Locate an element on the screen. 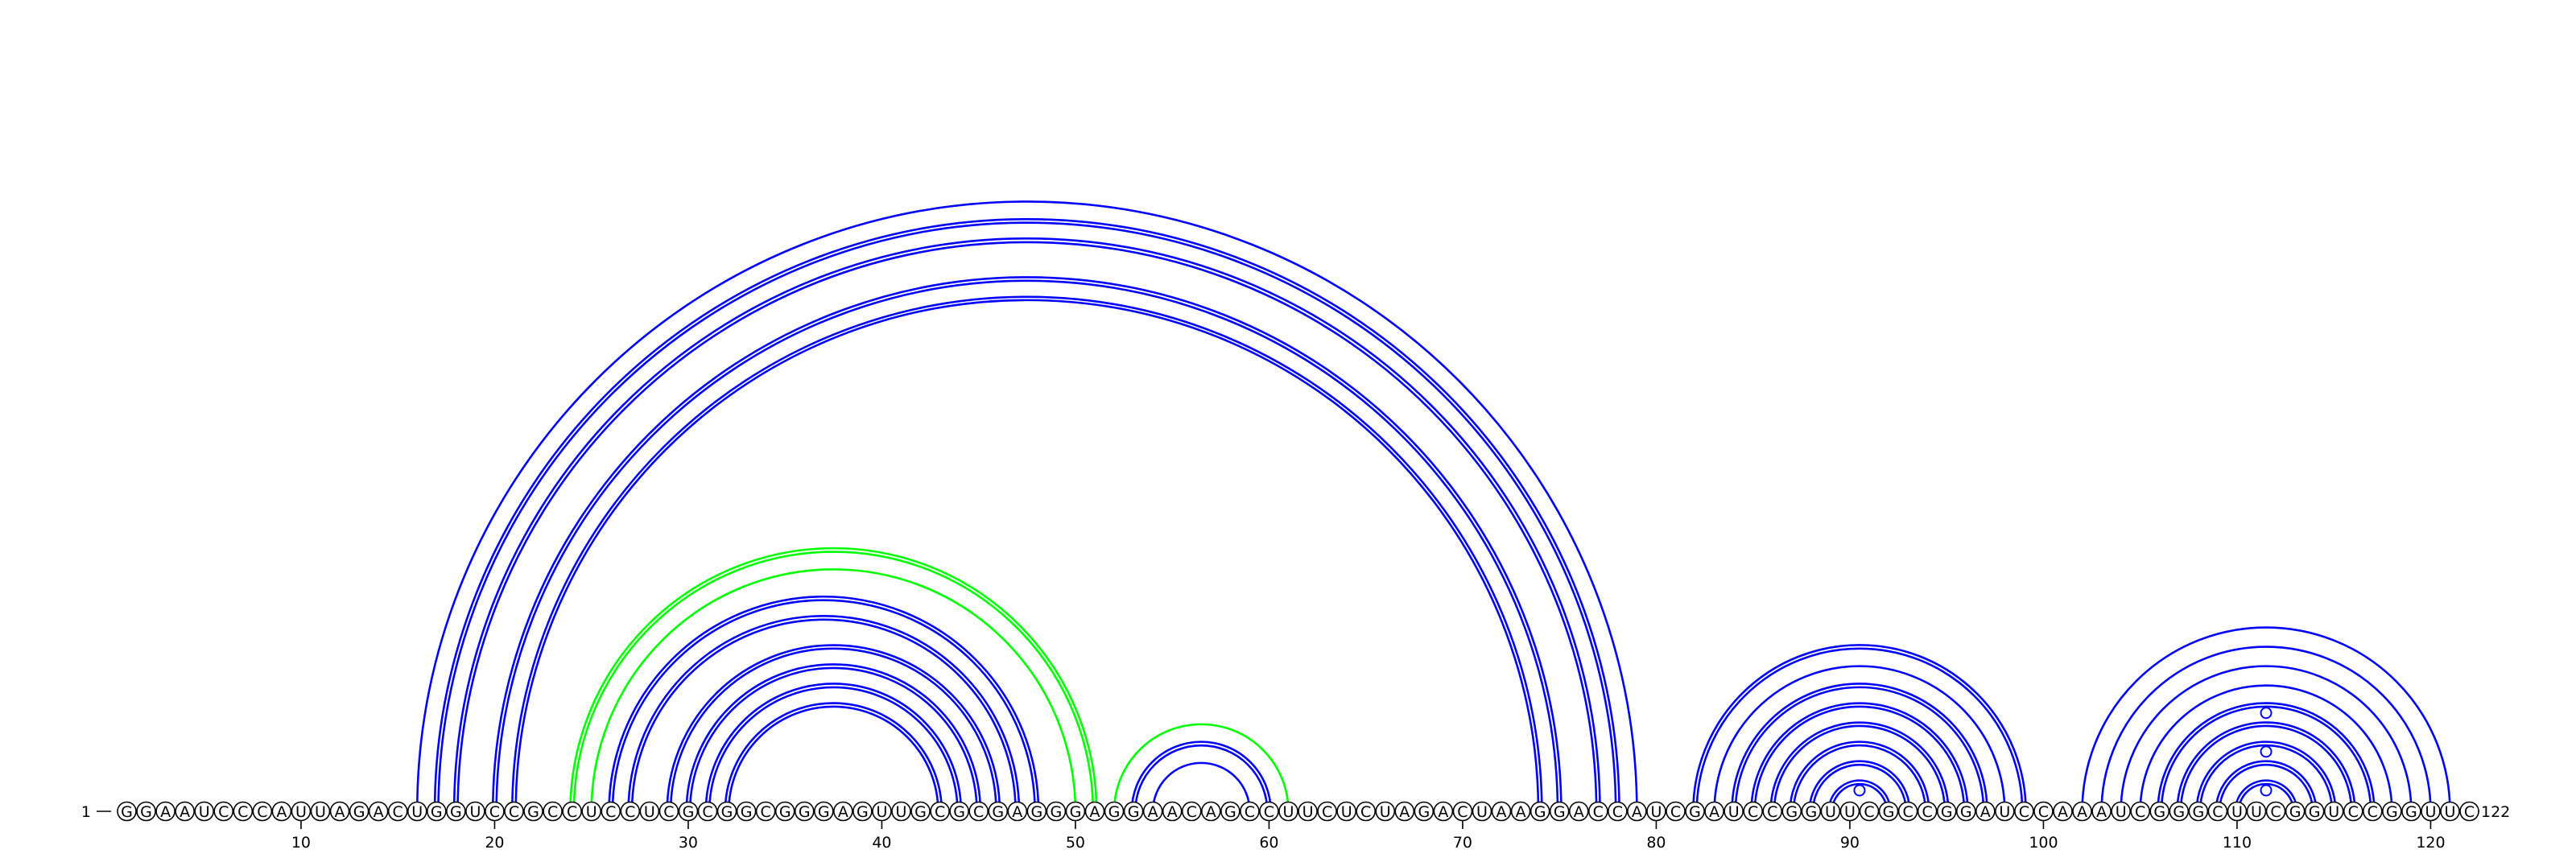 This screenshot has width=2576, height=858. tick-label-70: 70 is located at coordinates (1462, 843).